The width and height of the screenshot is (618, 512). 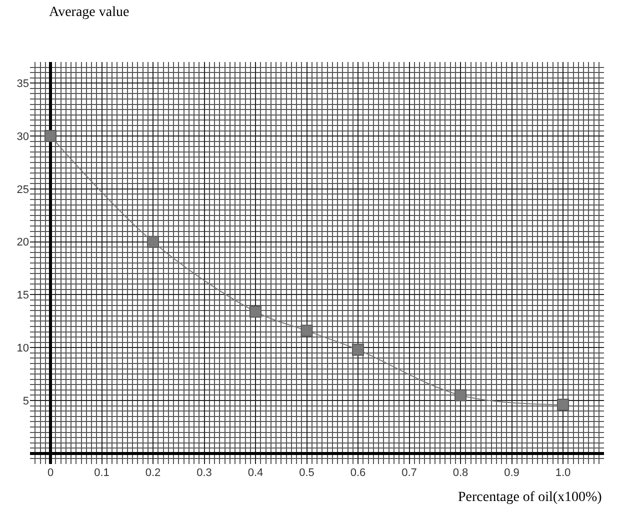 What do you see at coordinates (22, 242) in the screenshot?
I see `y-tick-label: 20` at bounding box center [22, 242].